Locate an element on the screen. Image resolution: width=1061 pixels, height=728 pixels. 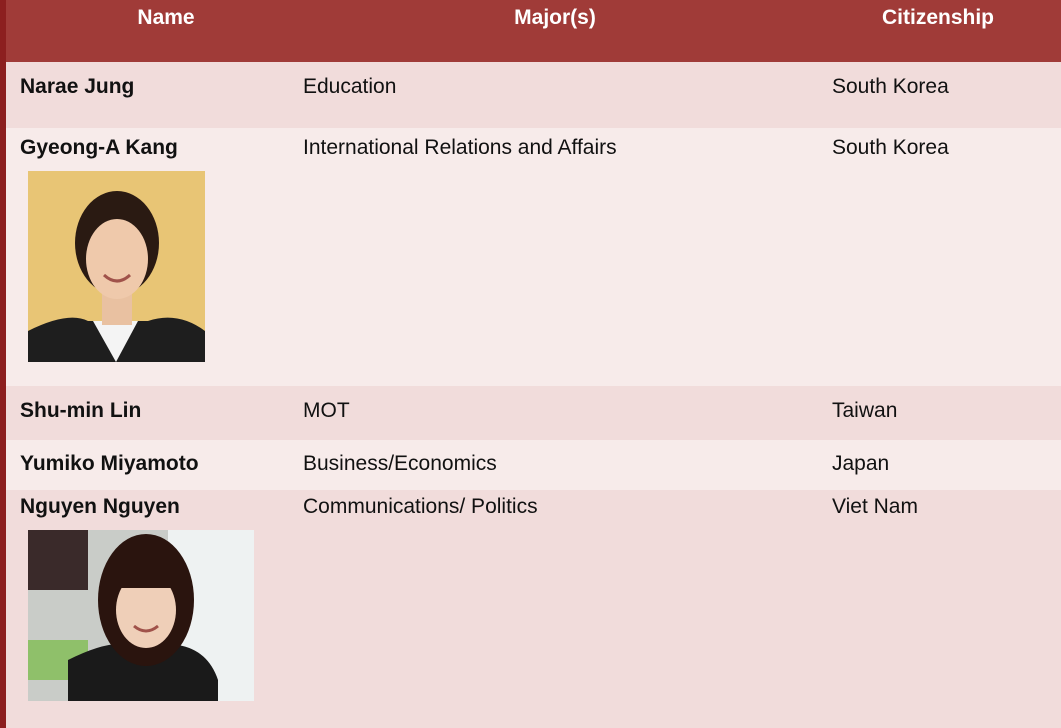
major-cell: Education is located at coordinates (350, 86).